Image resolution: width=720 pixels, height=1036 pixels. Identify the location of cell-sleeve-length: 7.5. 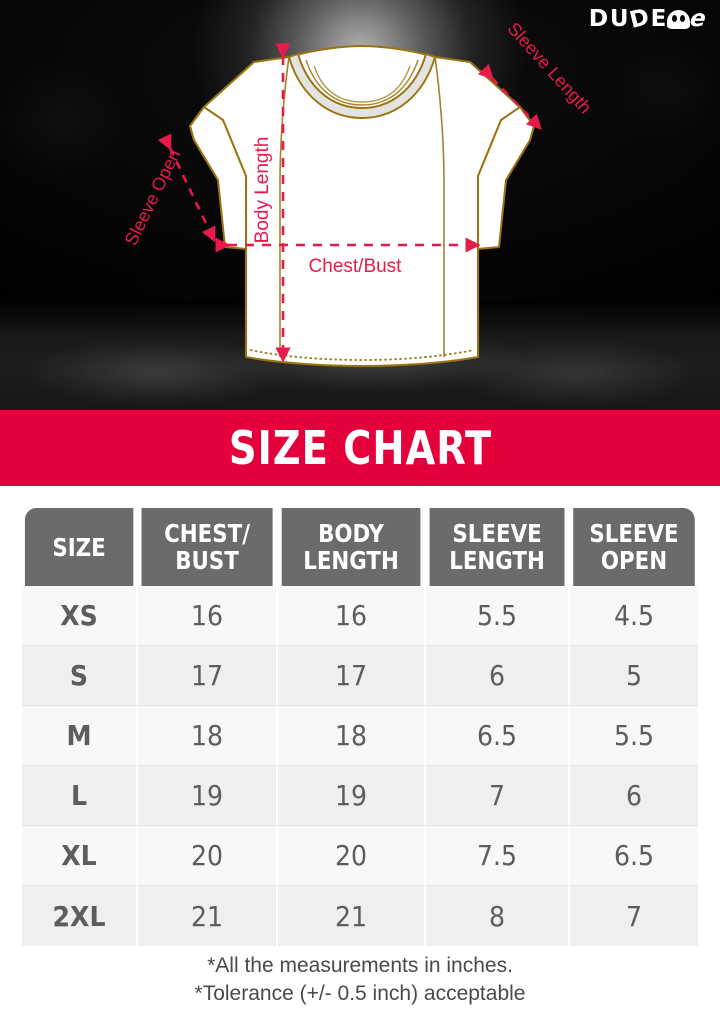
(498, 856).